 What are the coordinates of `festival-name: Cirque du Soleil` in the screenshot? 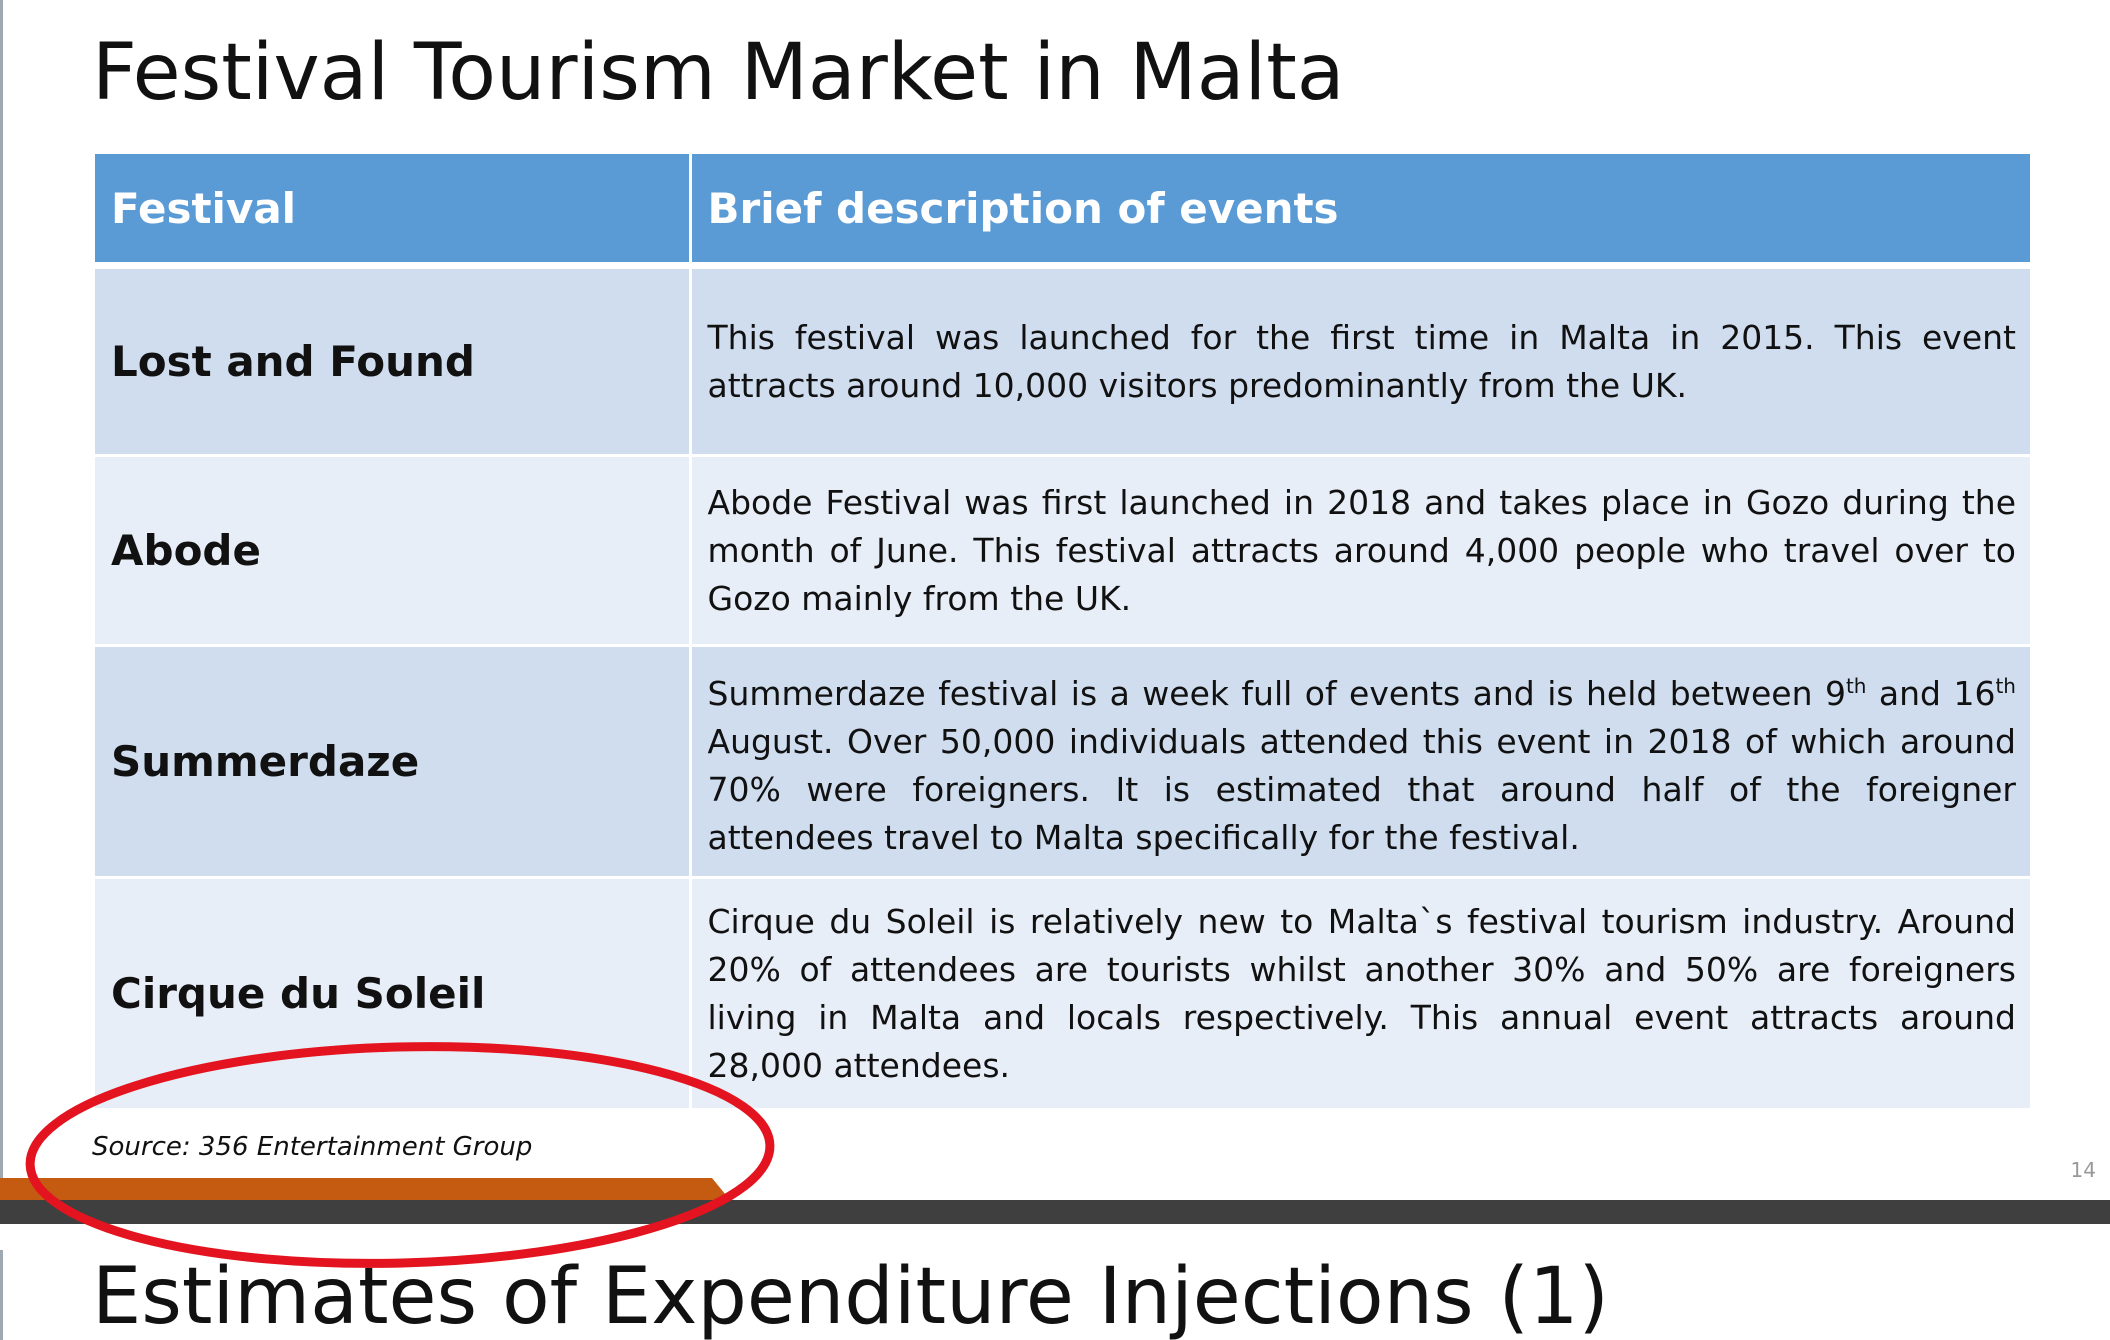 It's located at (393, 994).